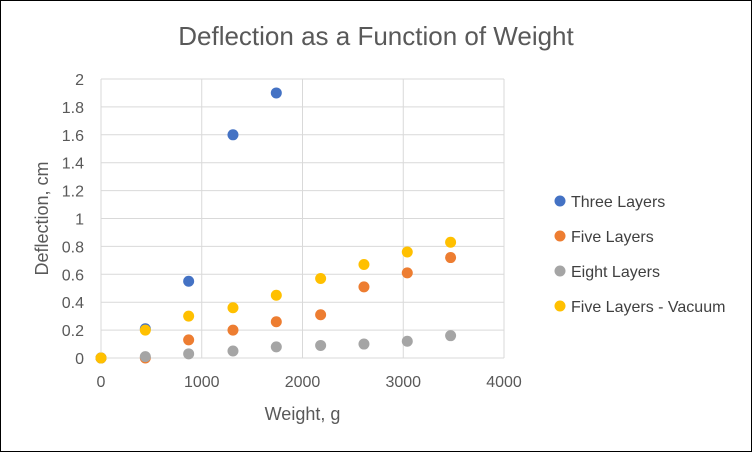 This screenshot has width=752, height=452. I want to click on x-tick-label: 1000, so click(202, 382).